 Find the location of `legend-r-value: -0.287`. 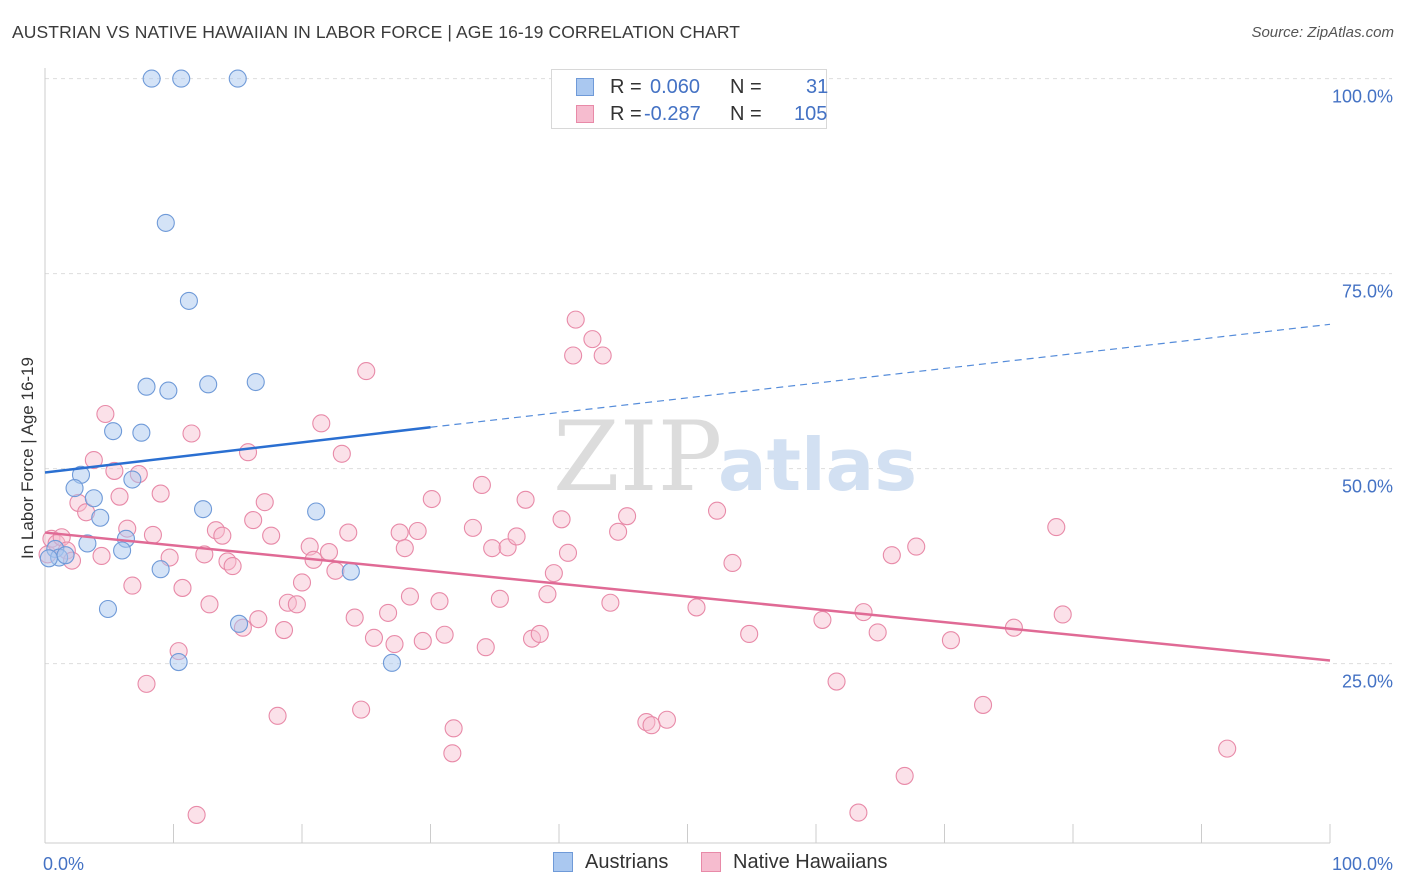

legend-r-value: -0.287 is located at coordinates (672, 114).